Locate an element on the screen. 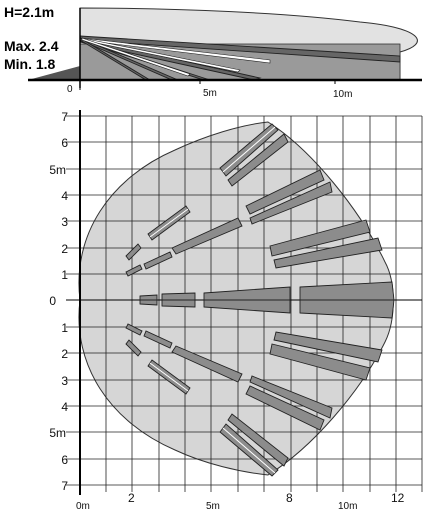 The height and width of the screenshot is (510, 434). zone-outer-d-lower is located at coordinates (291, 397).